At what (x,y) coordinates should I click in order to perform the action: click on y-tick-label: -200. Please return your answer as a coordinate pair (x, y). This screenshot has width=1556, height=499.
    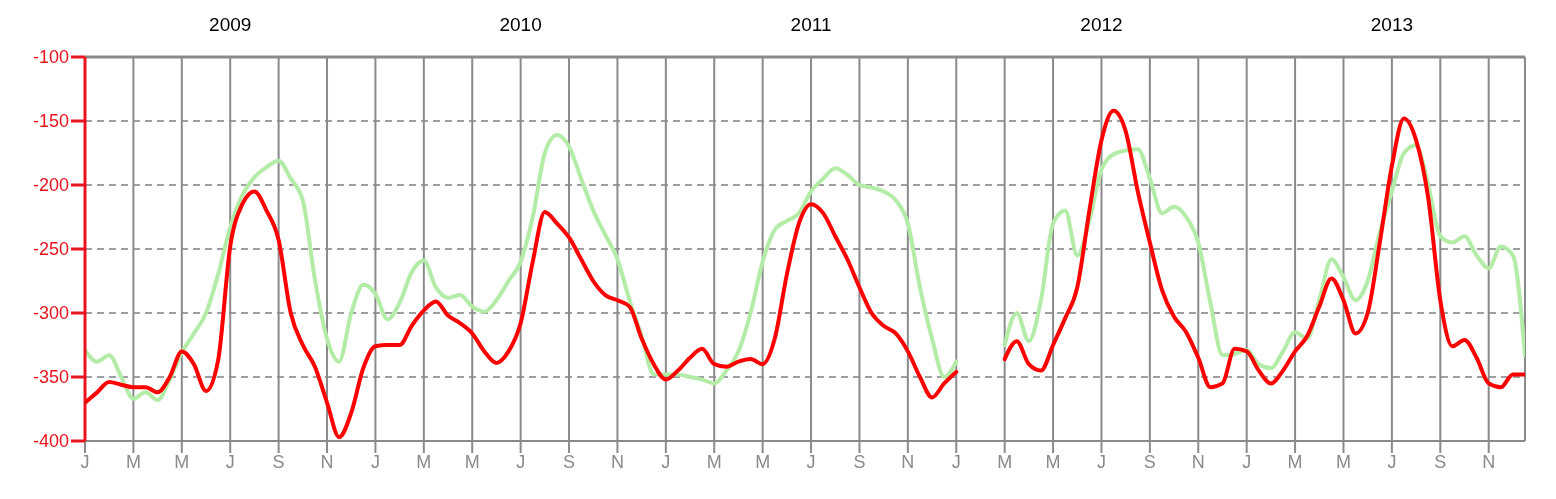
    Looking at the image, I should click on (50, 185).